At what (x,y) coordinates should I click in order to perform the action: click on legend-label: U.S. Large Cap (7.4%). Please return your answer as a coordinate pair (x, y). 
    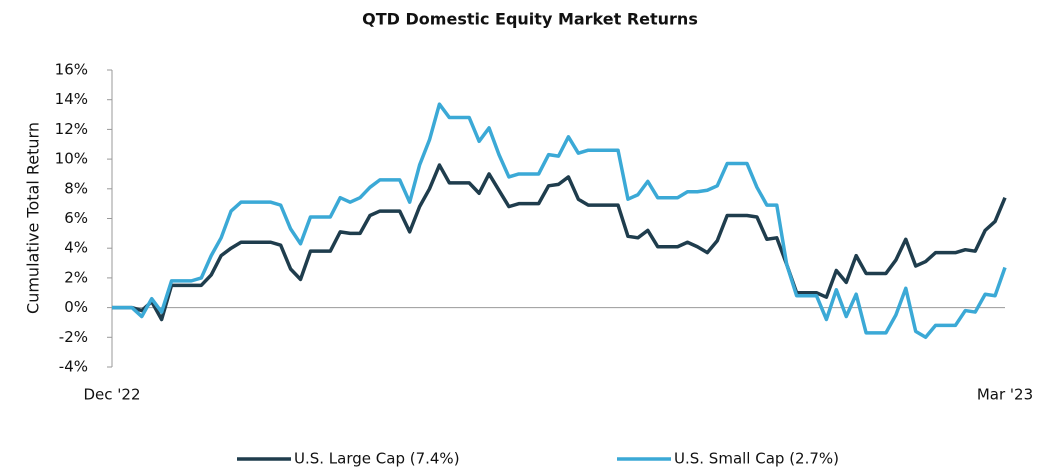
    Looking at the image, I should click on (377, 459).